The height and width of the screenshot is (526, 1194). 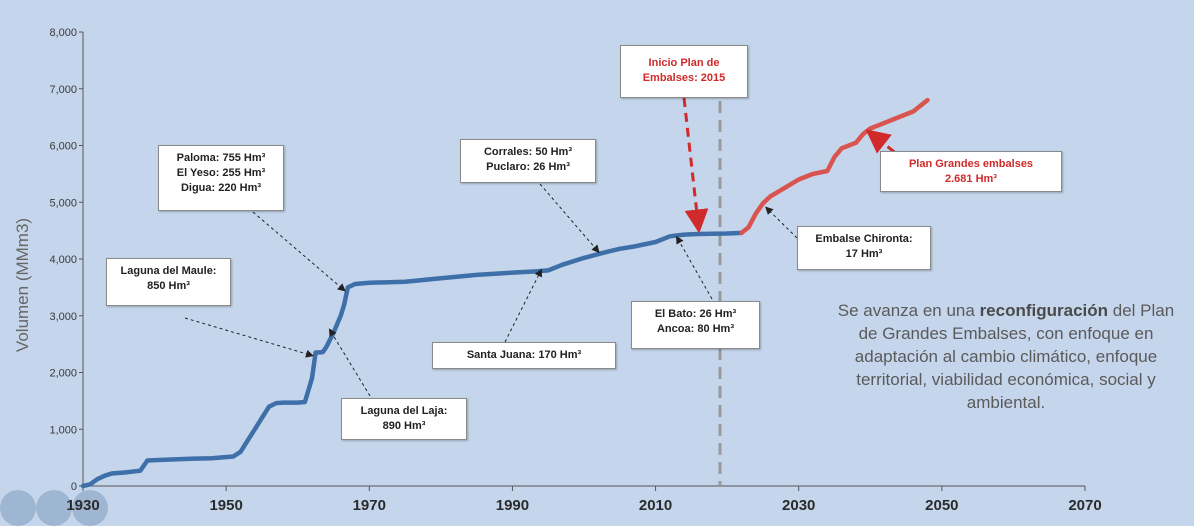 What do you see at coordinates (695, 325) in the screenshot?
I see `annotation-el-bato-ancoa: El Bato: 26 Hm³ Ancoa: 80 Hm³` at bounding box center [695, 325].